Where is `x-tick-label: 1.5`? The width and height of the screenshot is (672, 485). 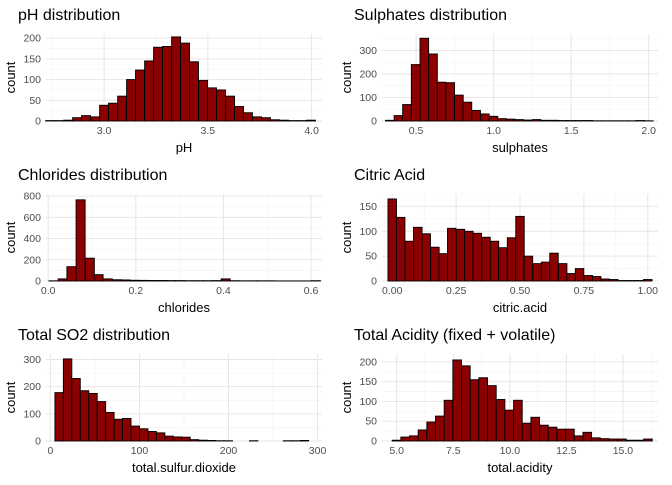
x-tick-label: 1.5 is located at coordinates (571, 131).